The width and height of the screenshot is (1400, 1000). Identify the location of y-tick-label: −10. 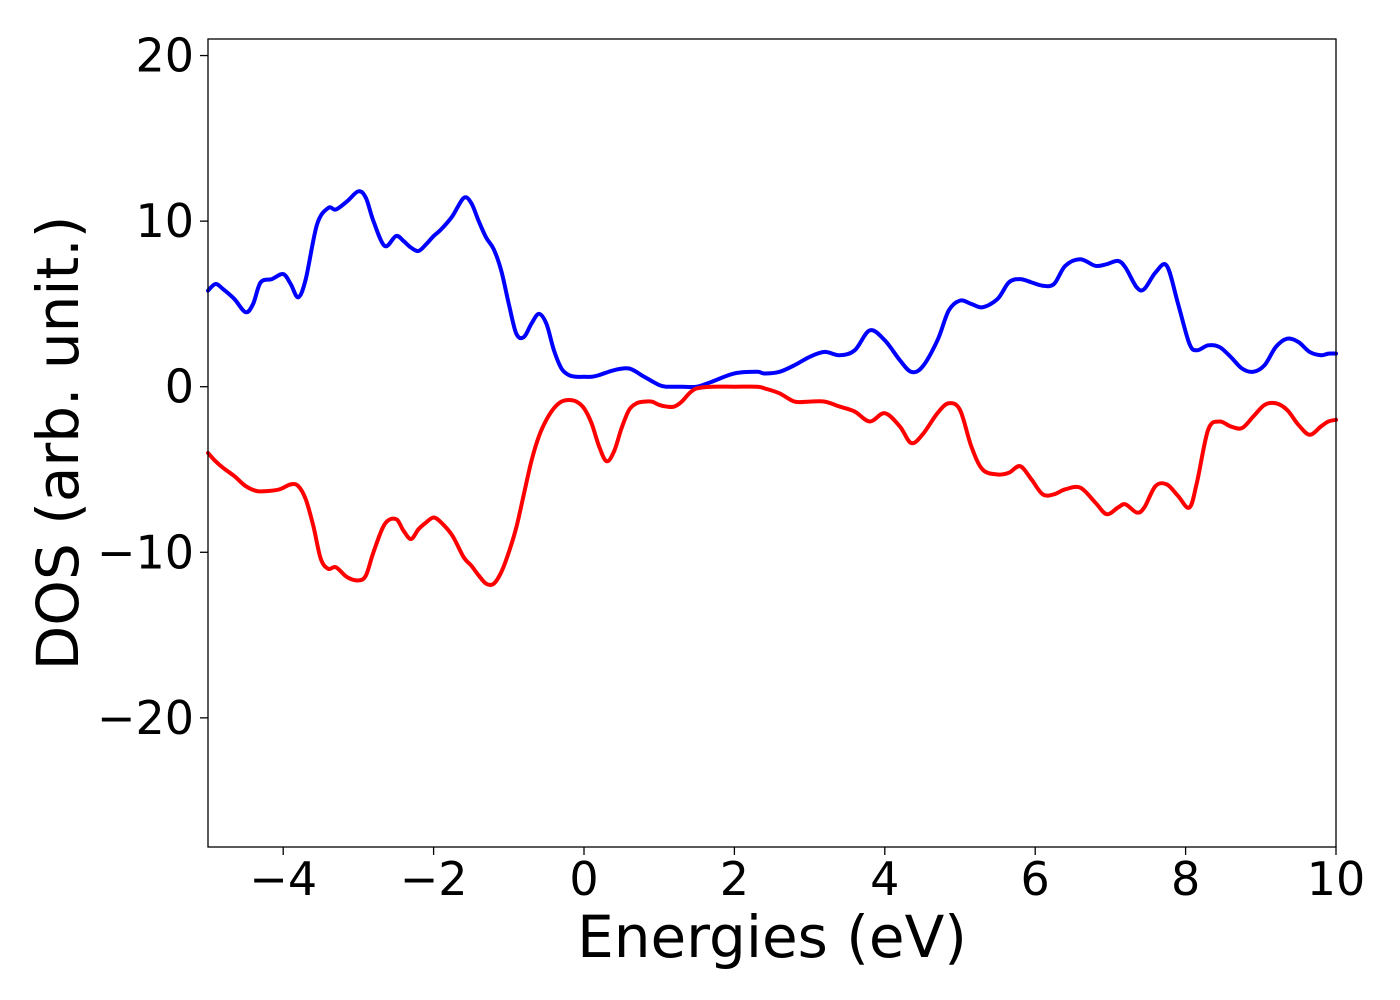
(145, 552).